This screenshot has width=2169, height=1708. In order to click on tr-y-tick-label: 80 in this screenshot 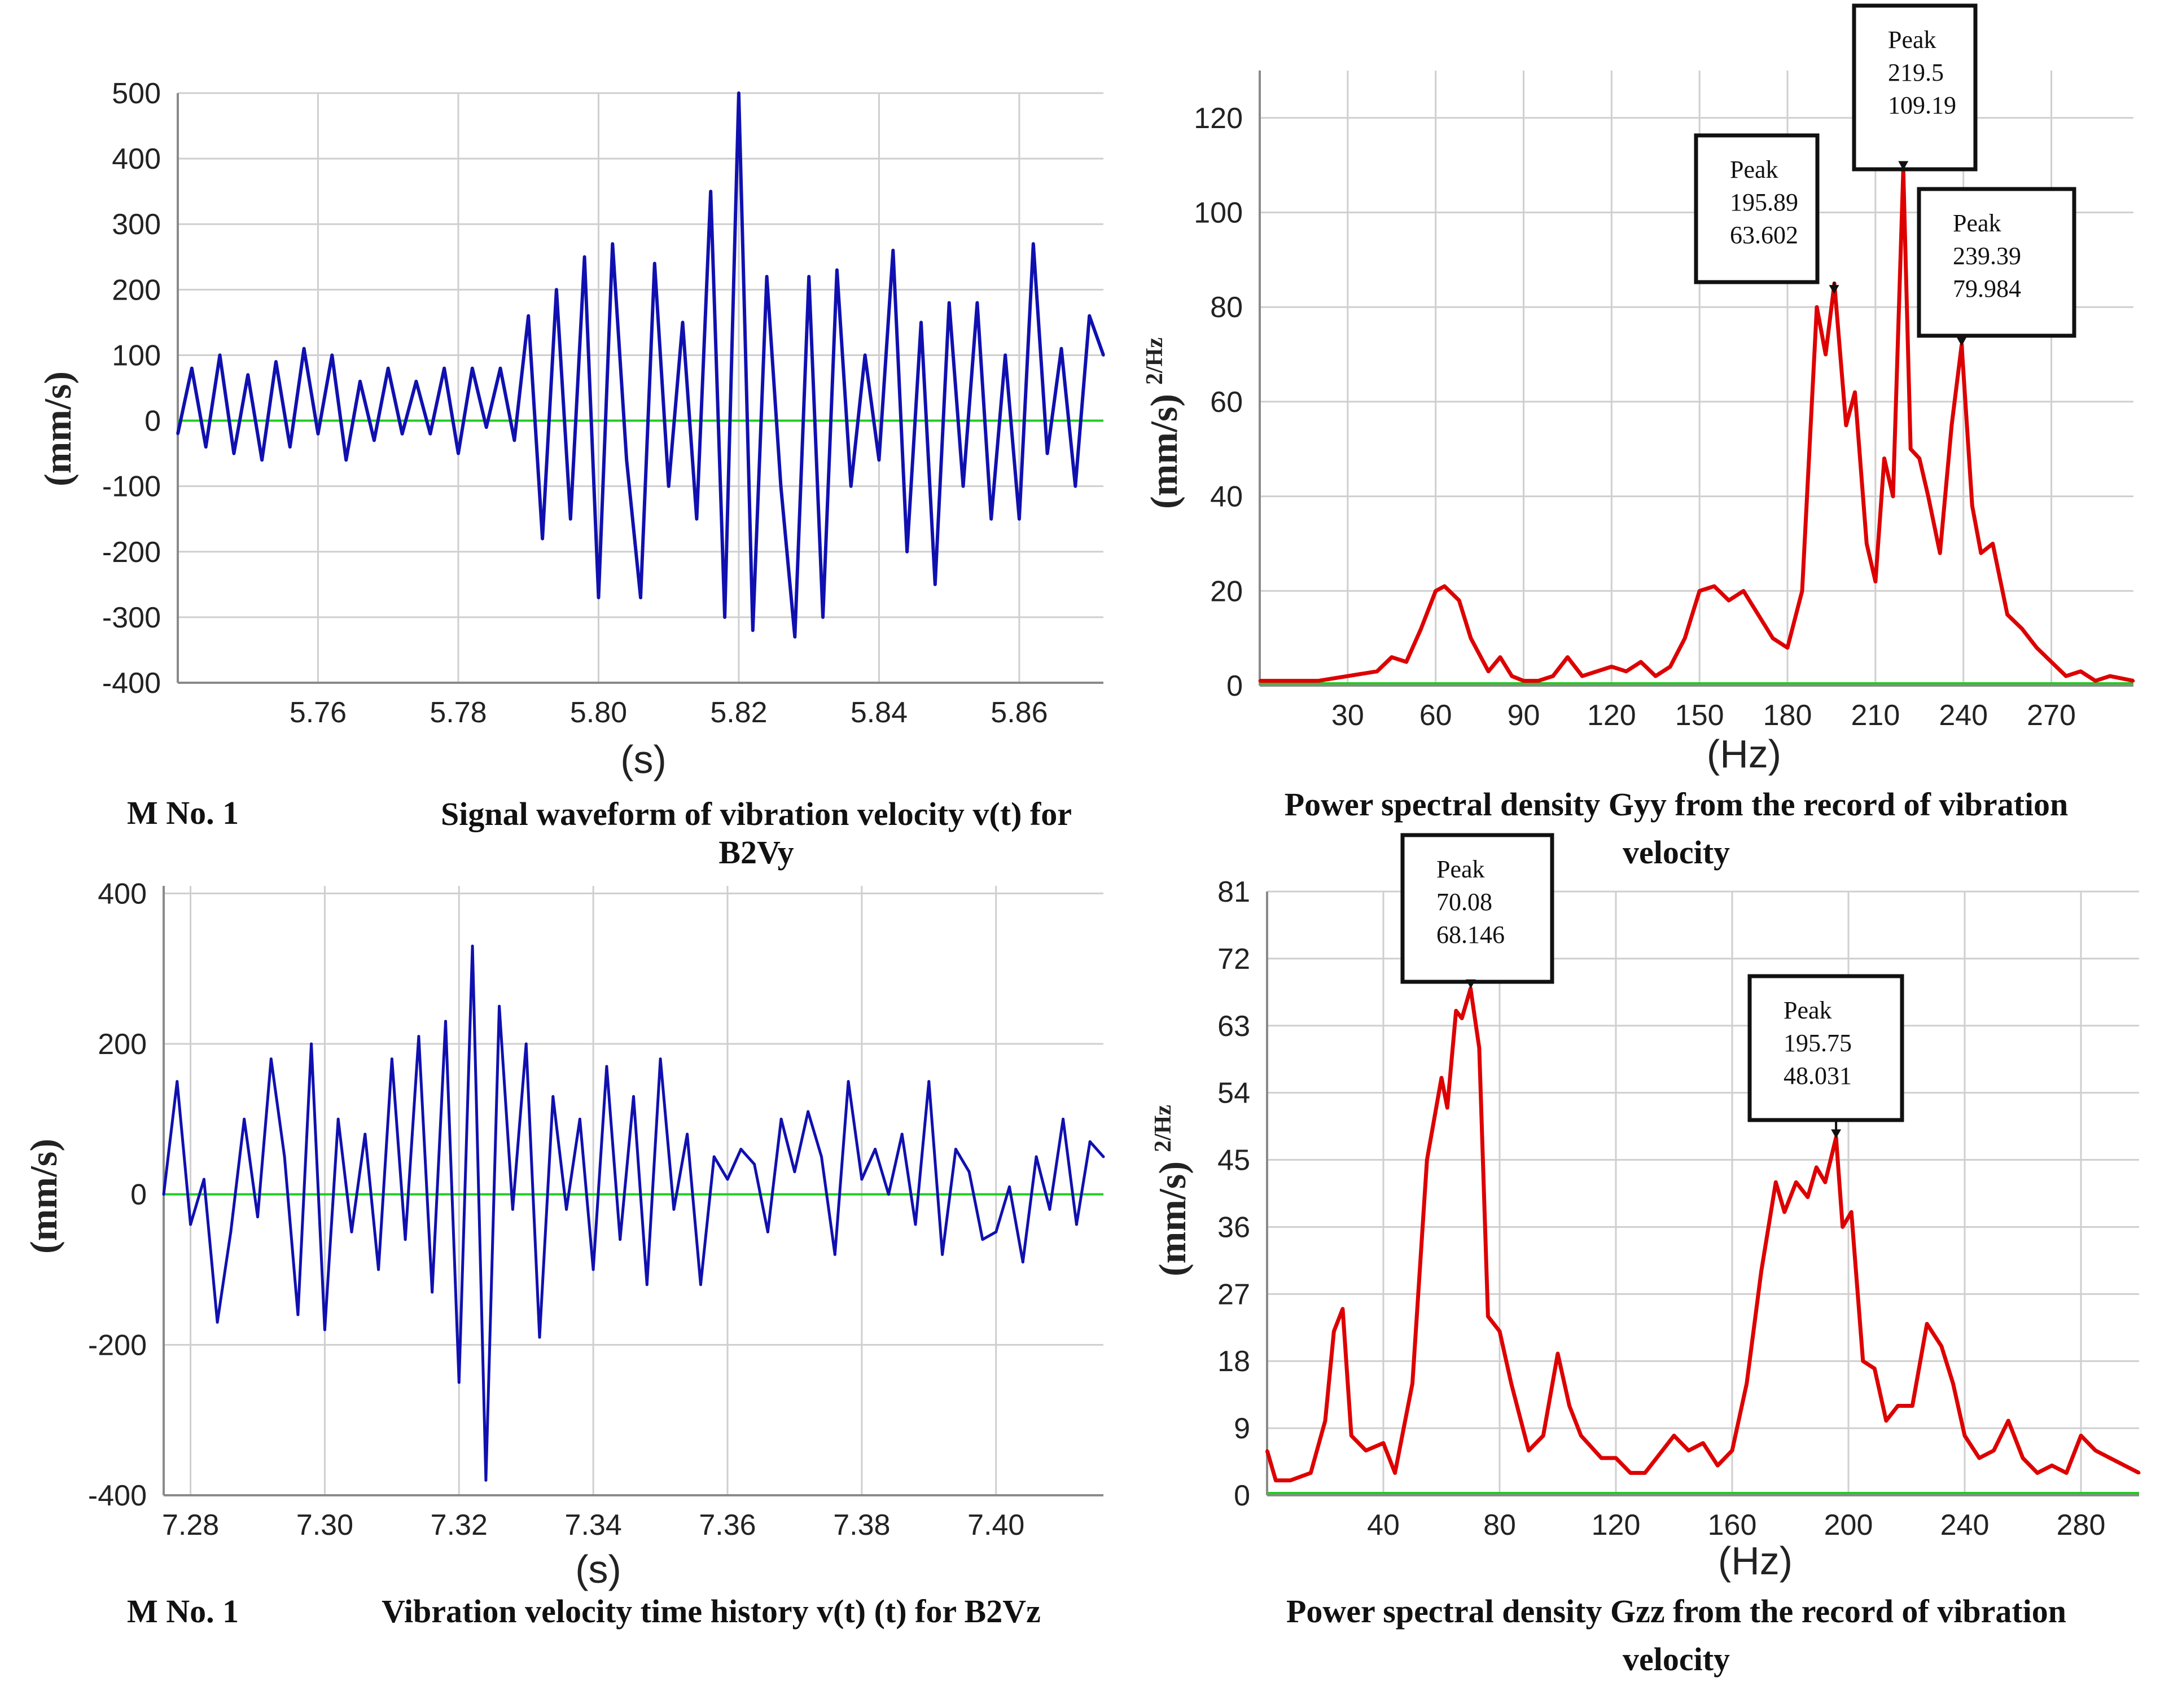, I will do `click(1226, 307)`.